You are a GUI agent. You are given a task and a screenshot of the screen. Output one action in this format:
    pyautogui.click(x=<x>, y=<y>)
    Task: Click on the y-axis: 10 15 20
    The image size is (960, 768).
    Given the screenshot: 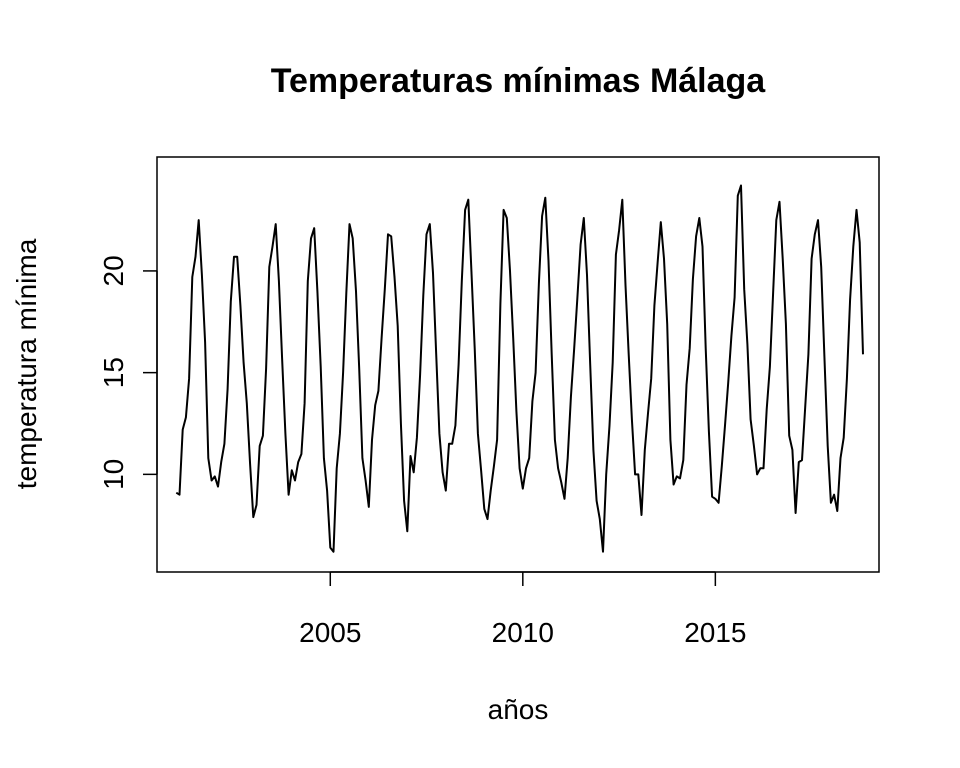 What is the action you would take?
    pyautogui.click(x=128, y=372)
    